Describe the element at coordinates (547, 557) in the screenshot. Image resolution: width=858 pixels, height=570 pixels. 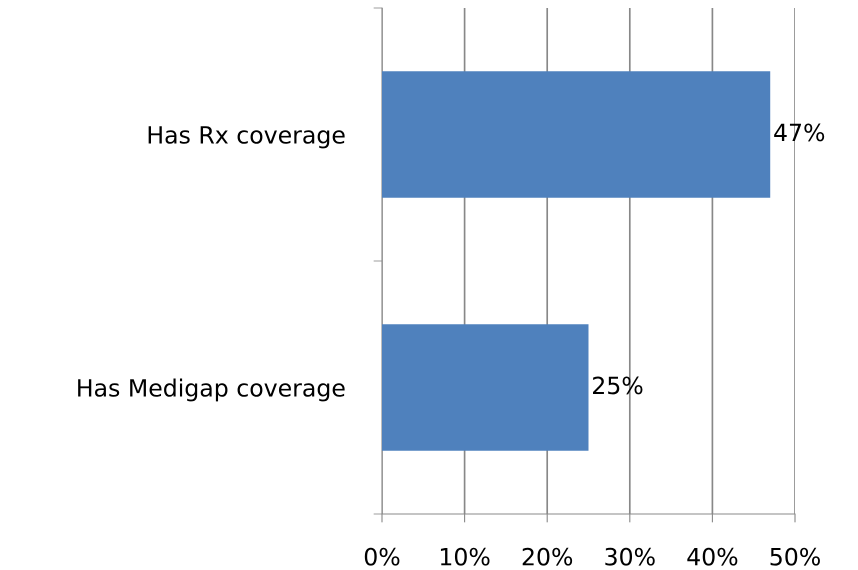
I see `x-tick-label: 20%` at that location.